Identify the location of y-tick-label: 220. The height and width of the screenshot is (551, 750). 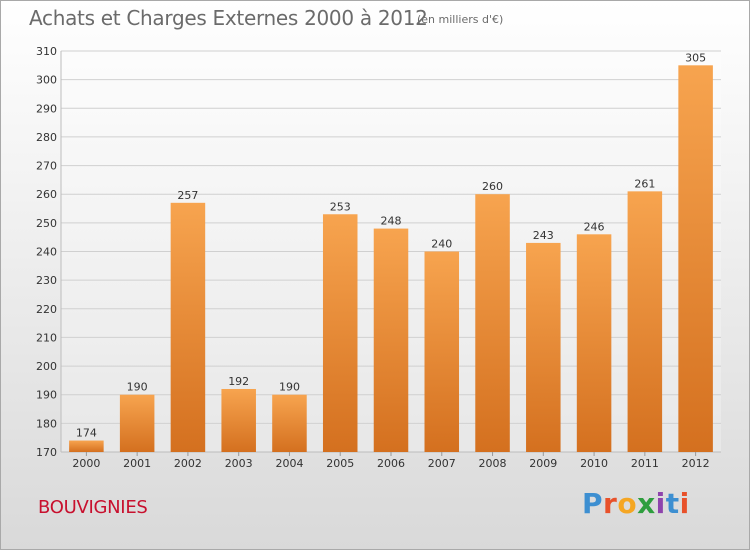
(46, 309).